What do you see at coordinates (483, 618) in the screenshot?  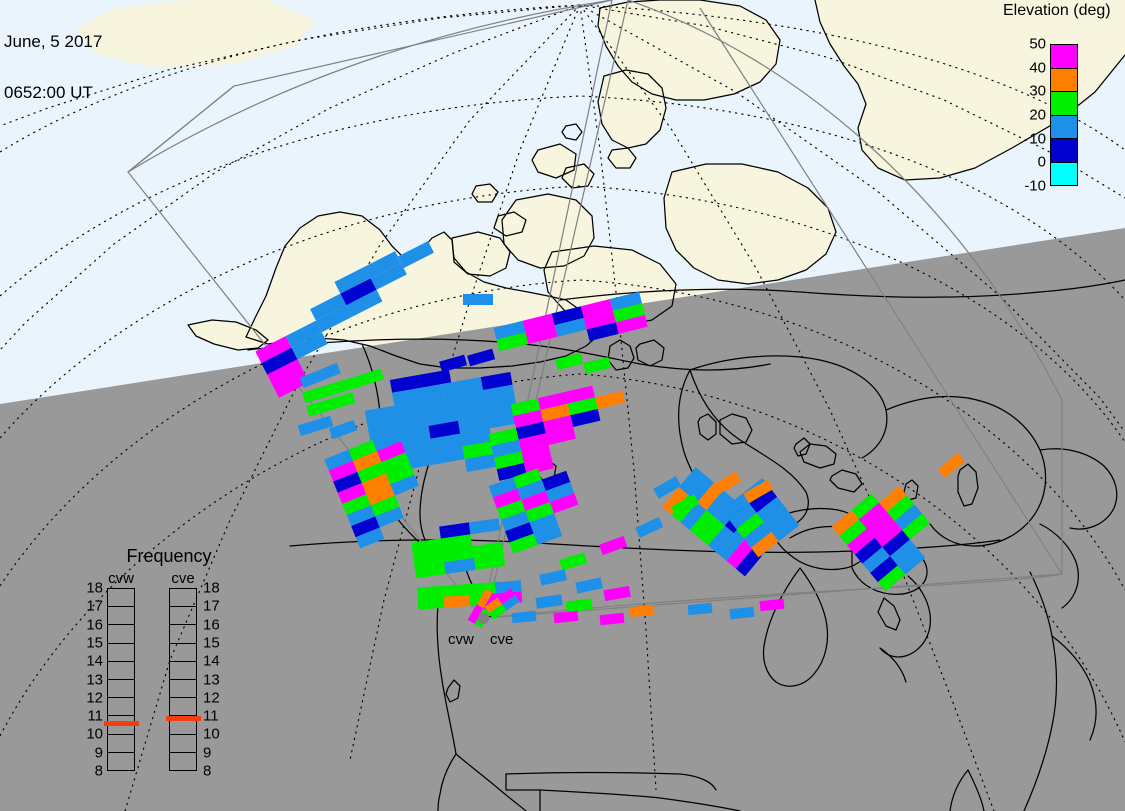 I see `radar-site-marker` at bounding box center [483, 618].